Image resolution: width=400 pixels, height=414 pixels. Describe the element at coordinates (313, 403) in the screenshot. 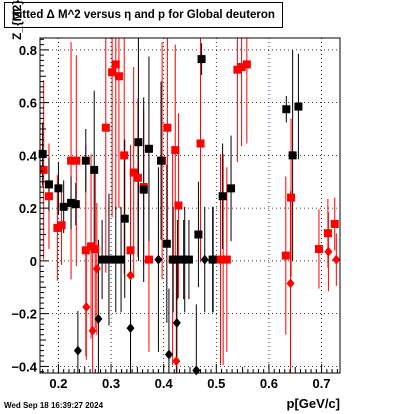

I see `x-axis-label: p[GeV/c]` at that location.